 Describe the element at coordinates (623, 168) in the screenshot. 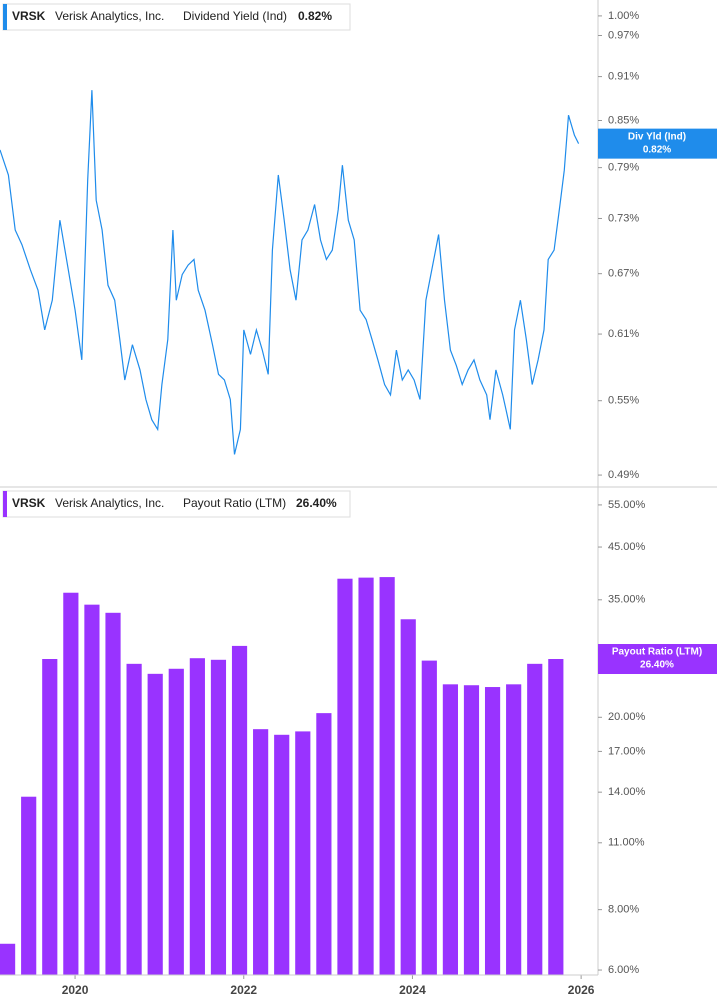

I see `y-tick-label: 0.79%` at that location.